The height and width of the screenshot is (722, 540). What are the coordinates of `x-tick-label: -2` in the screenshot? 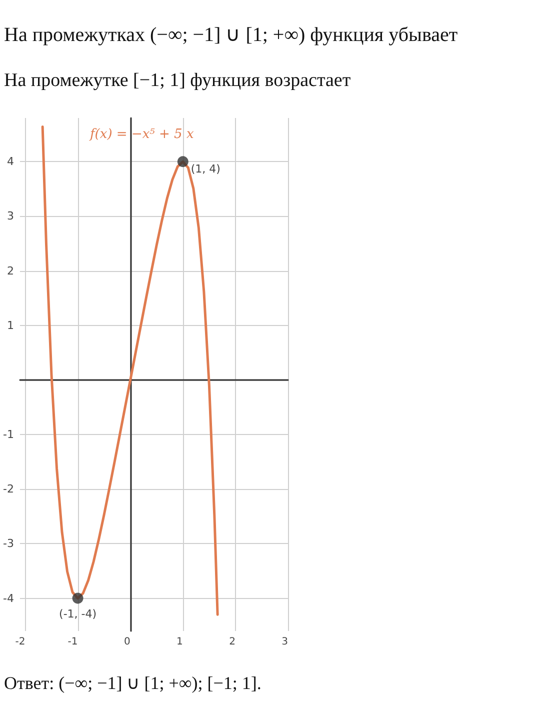 It's located at (20, 642).